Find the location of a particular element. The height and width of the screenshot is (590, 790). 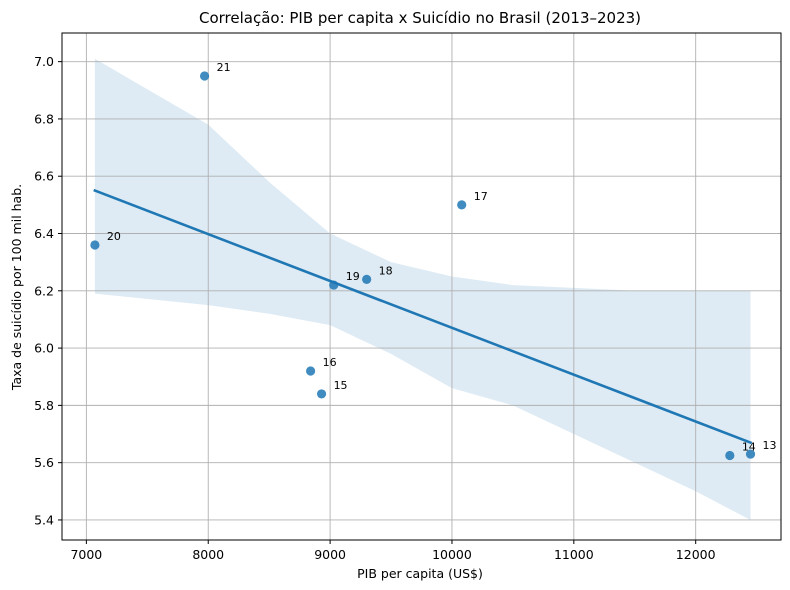

y-tick-label: 6.8 is located at coordinates (44, 118).